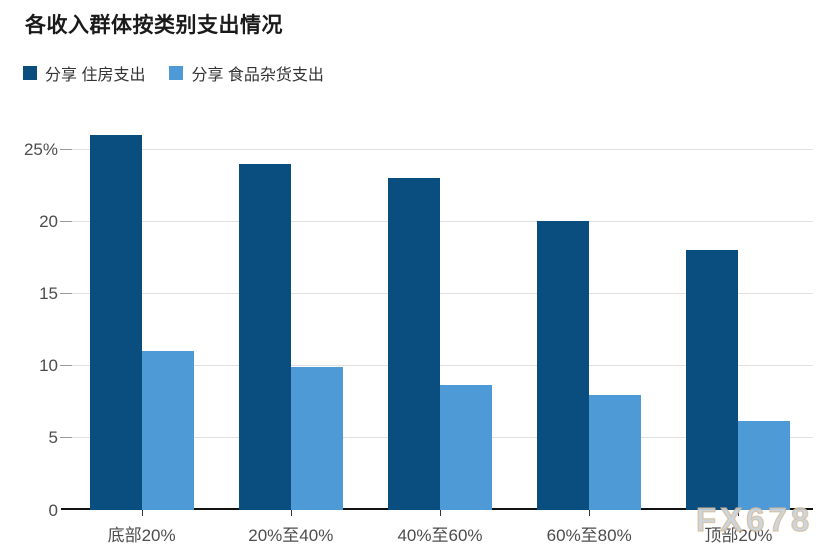  Describe the element at coordinates (257, 75) in the screenshot. I see `legend-label: 分享 食品杂货支出` at that location.